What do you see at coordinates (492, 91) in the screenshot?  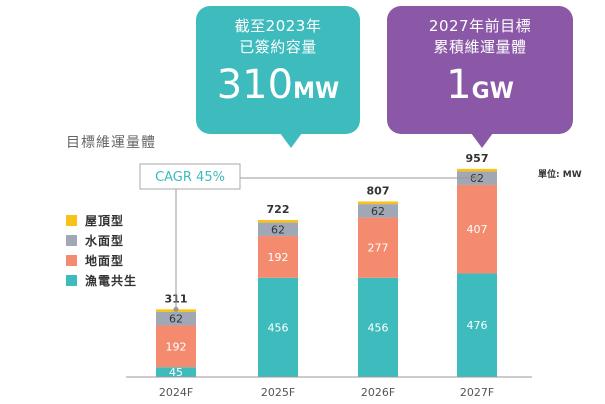 I see `callout-unit: GW` at bounding box center [492, 91].